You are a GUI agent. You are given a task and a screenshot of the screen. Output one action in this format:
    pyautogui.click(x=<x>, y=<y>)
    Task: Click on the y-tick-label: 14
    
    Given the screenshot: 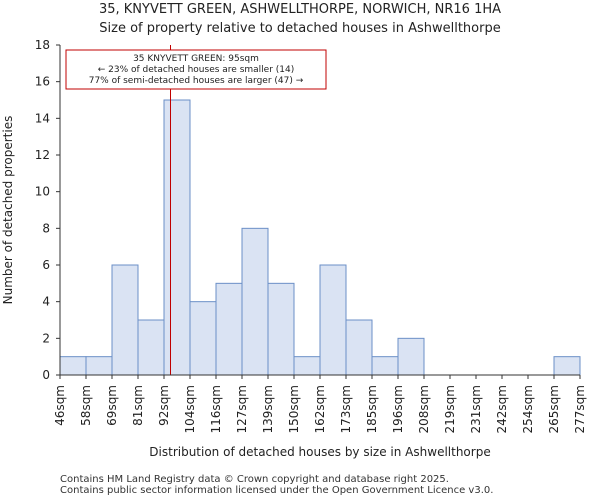 What is the action you would take?
    pyautogui.click(x=42, y=118)
    